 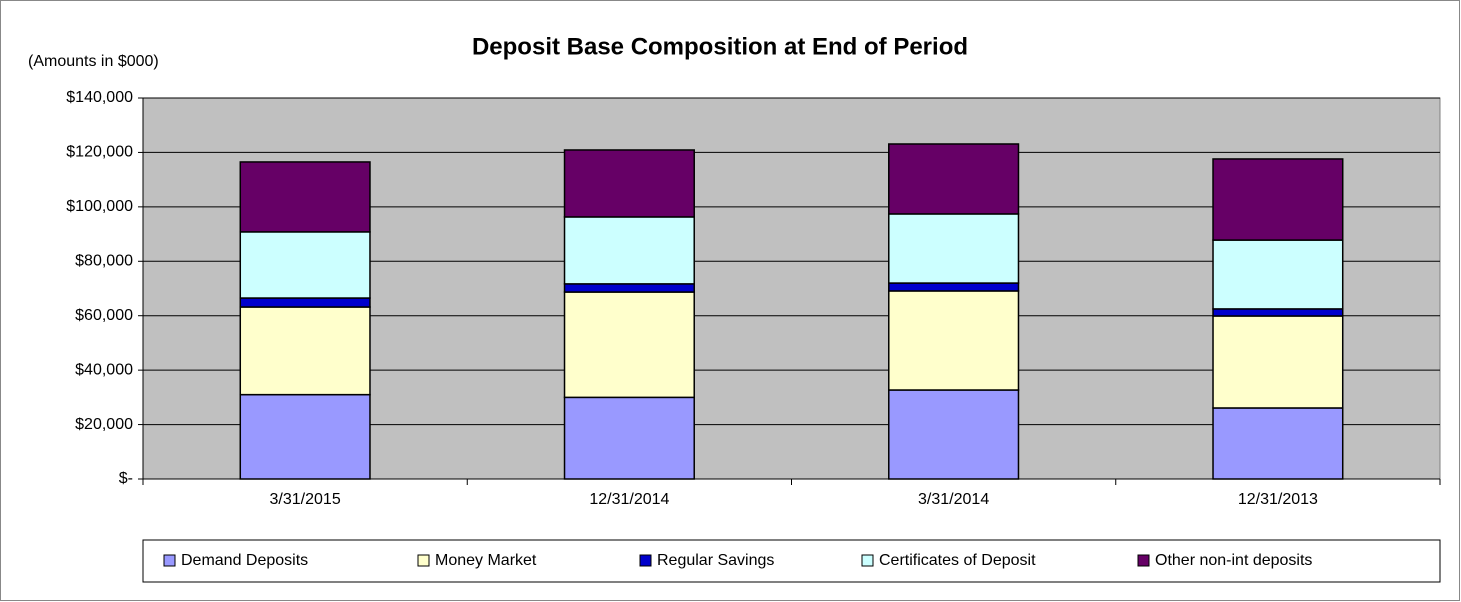 What do you see at coordinates (715, 560) in the screenshot?
I see `legend-label: Regular Savings` at bounding box center [715, 560].